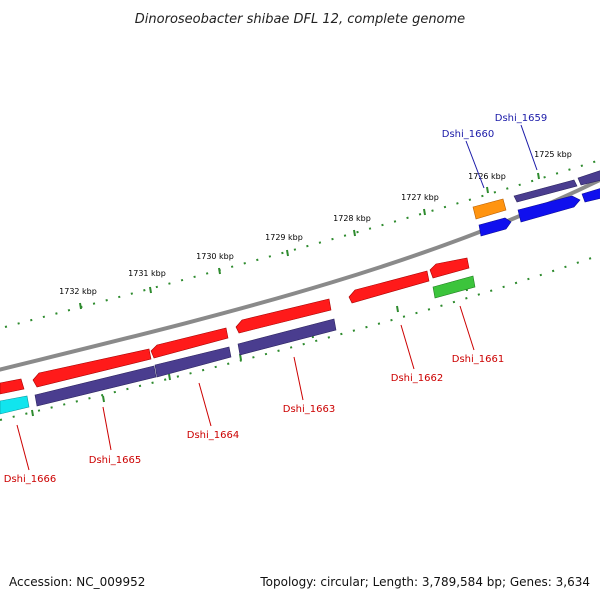 The width and height of the screenshot is (600, 600). What do you see at coordinates (77, 582) in the screenshot?
I see `accession-text: Accession: NC_009952` at bounding box center [77, 582].